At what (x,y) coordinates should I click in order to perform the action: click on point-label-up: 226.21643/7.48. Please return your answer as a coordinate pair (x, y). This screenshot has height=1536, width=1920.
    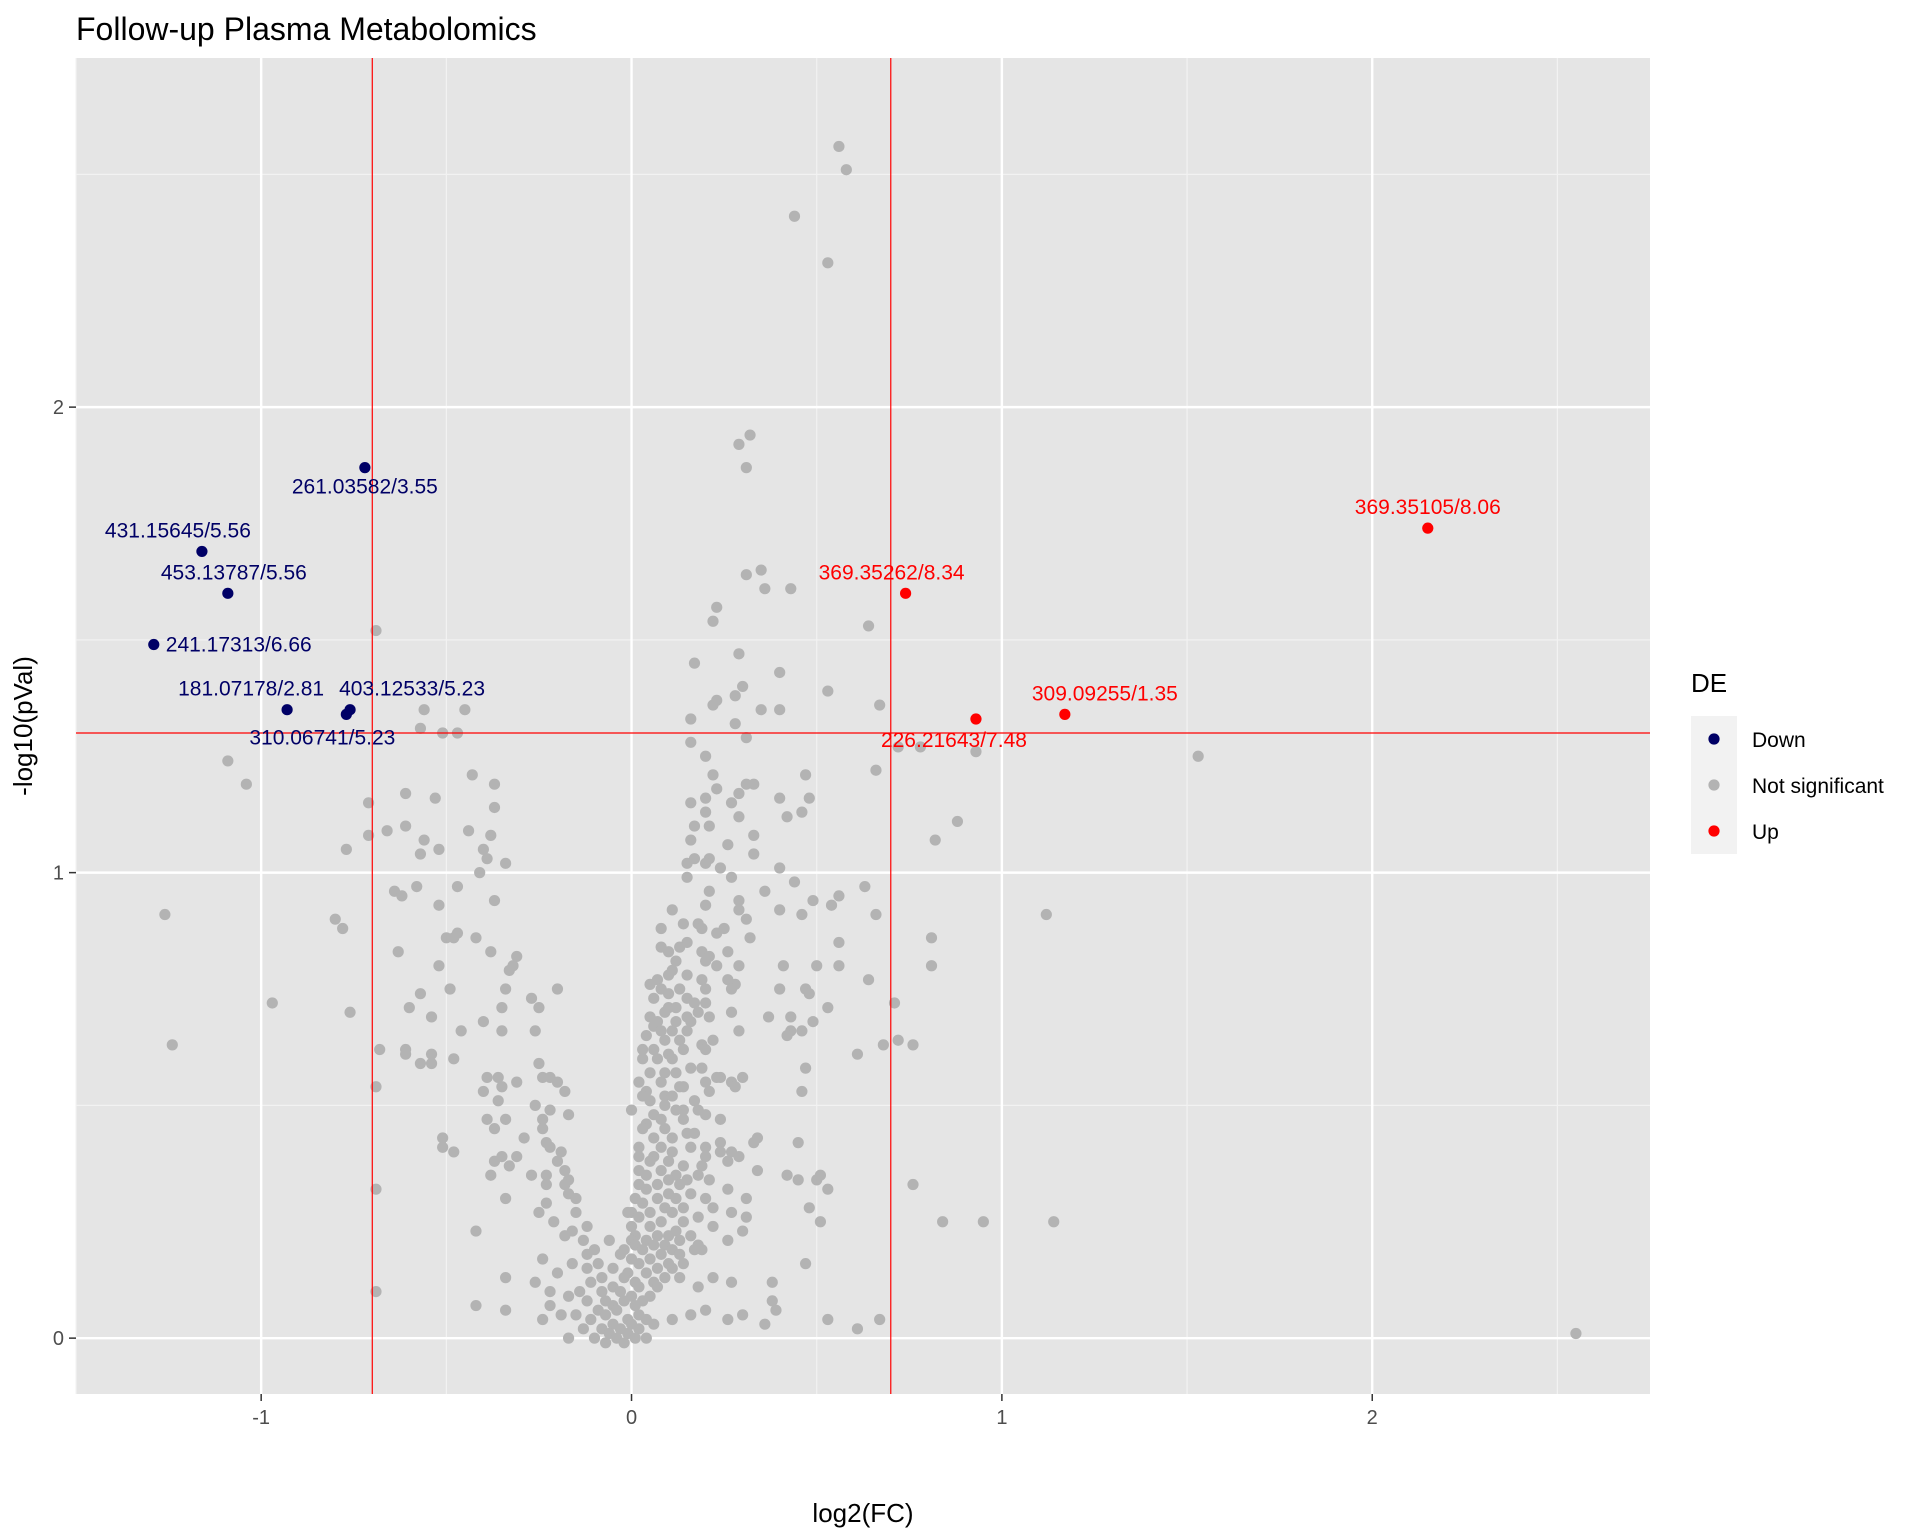
    Looking at the image, I should click on (954, 740).